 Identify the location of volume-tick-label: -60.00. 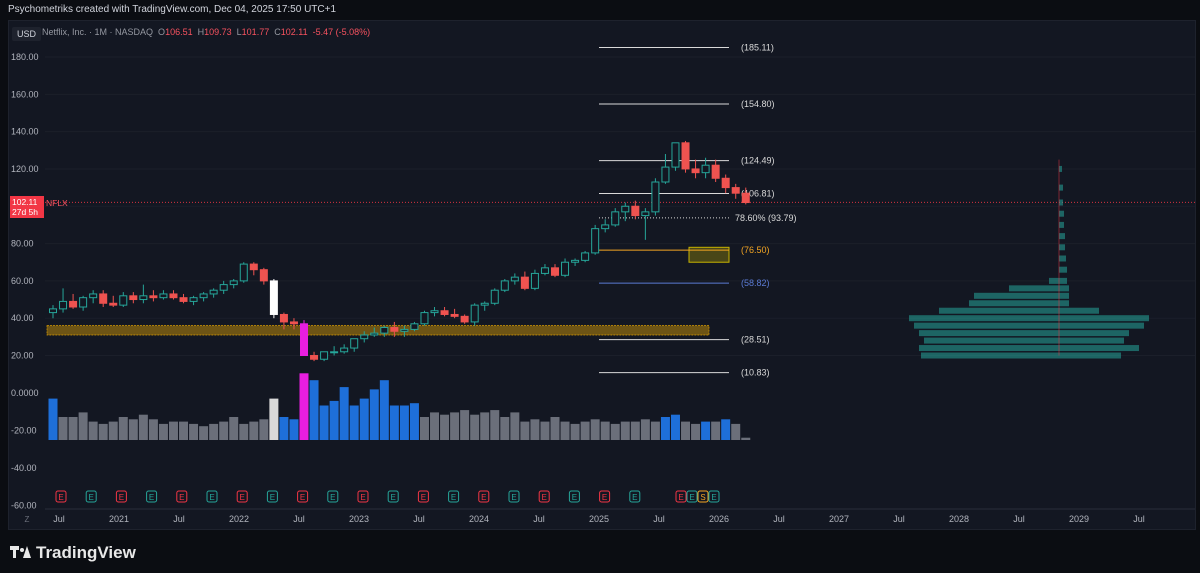
(24, 506).